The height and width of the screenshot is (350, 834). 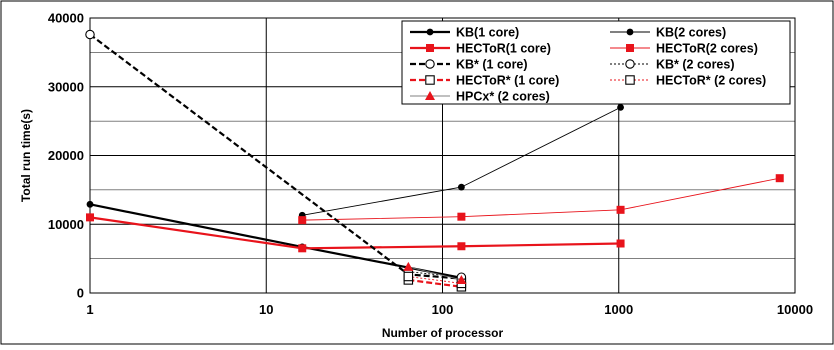 I want to click on y-axis-label: Total run time(s), so click(x=26, y=155).